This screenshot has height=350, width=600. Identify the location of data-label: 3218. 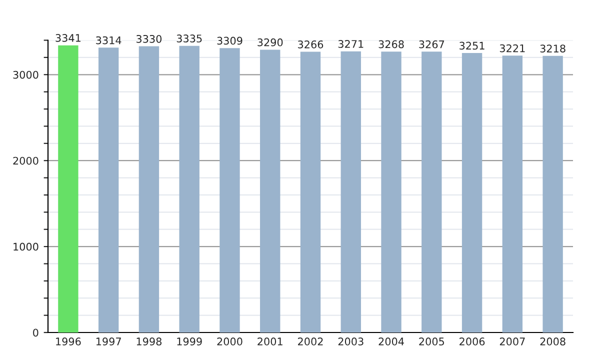
(553, 48).